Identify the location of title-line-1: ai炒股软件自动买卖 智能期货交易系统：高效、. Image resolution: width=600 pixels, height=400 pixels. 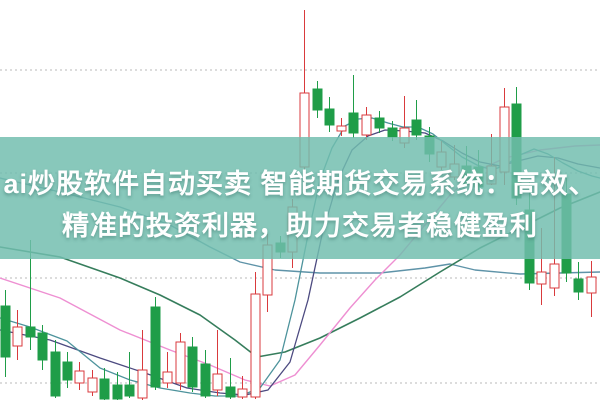
(300, 184).